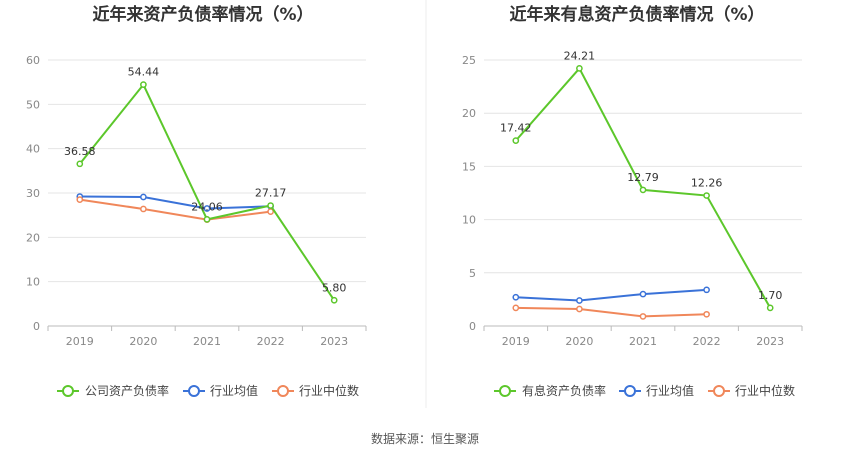  Describe the element at coordinates (564, 390) in the screenshot. I see `legend-label: 有息资产负债率` at that location.